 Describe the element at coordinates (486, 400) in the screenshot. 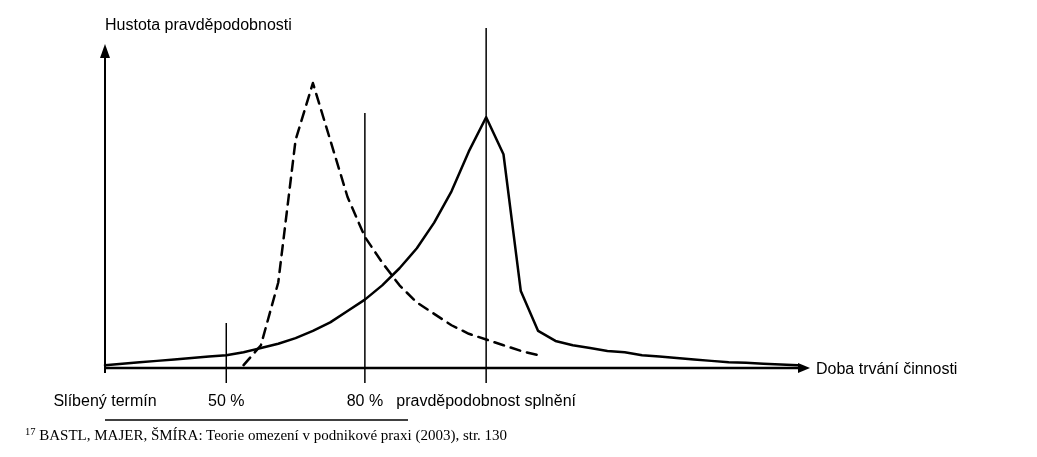

I see `x-tick-label: pravděpodobnost splnění` at that location.